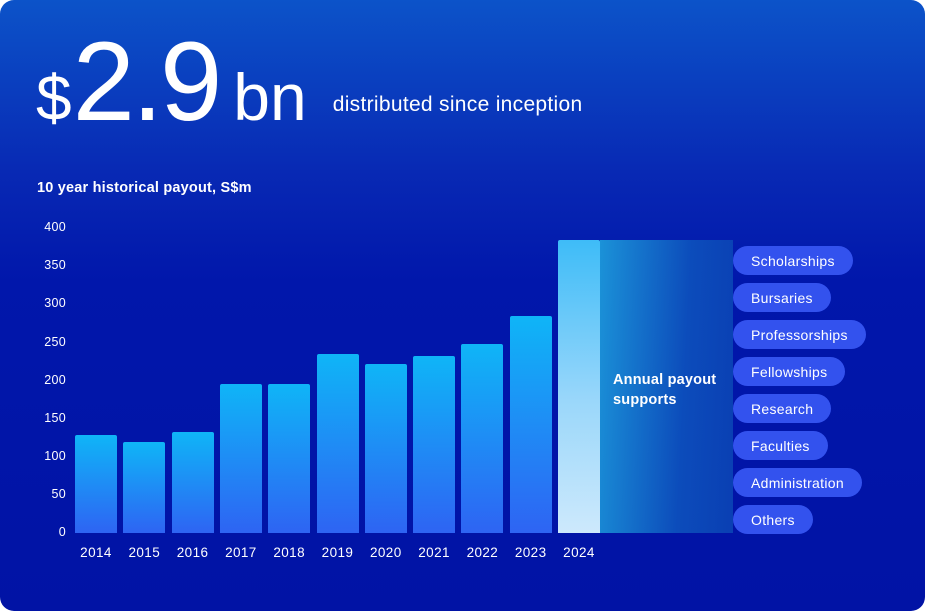 This screenshot has height=611, width=925. Describe the element at coordinates (434, 552) in the screenshot. I see `x-axis-label-2021: 2021` at that location.